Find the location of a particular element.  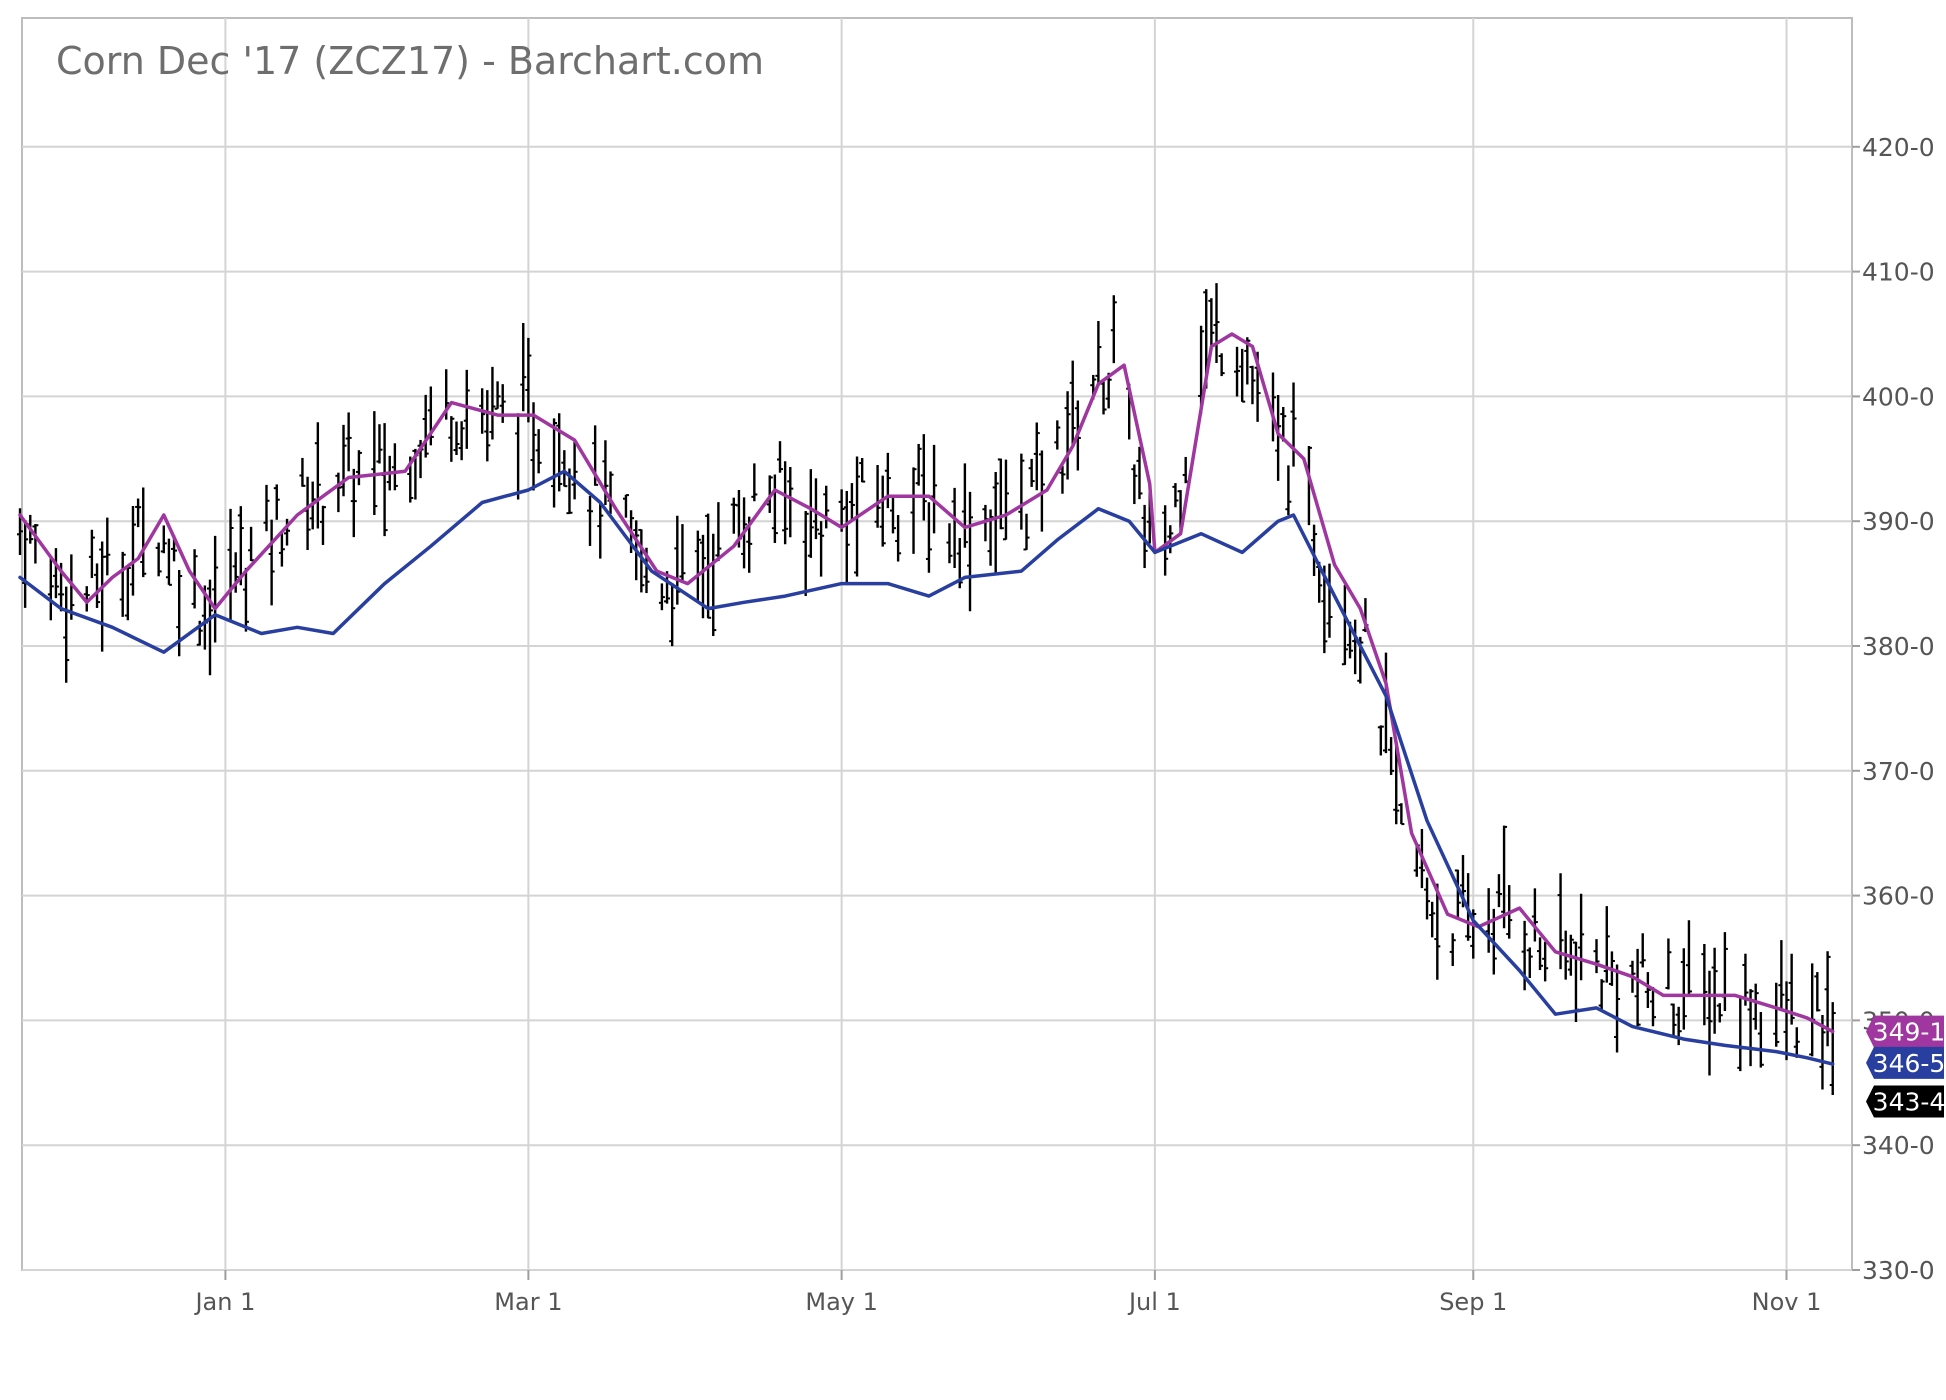

value-tag-label: 343-4 is located at coordinates (1909, 1102).